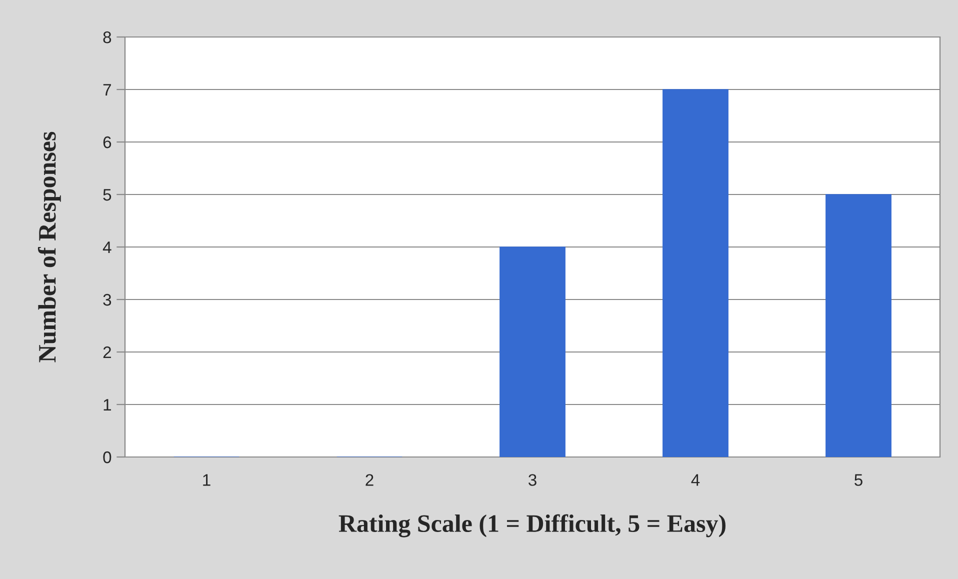 The height and width of the screenshot is (579, 958). What do you see at coordinates (370, 480) in the screenshot?
I see `x-tick-label: 2` at bounding box center [370, 480].